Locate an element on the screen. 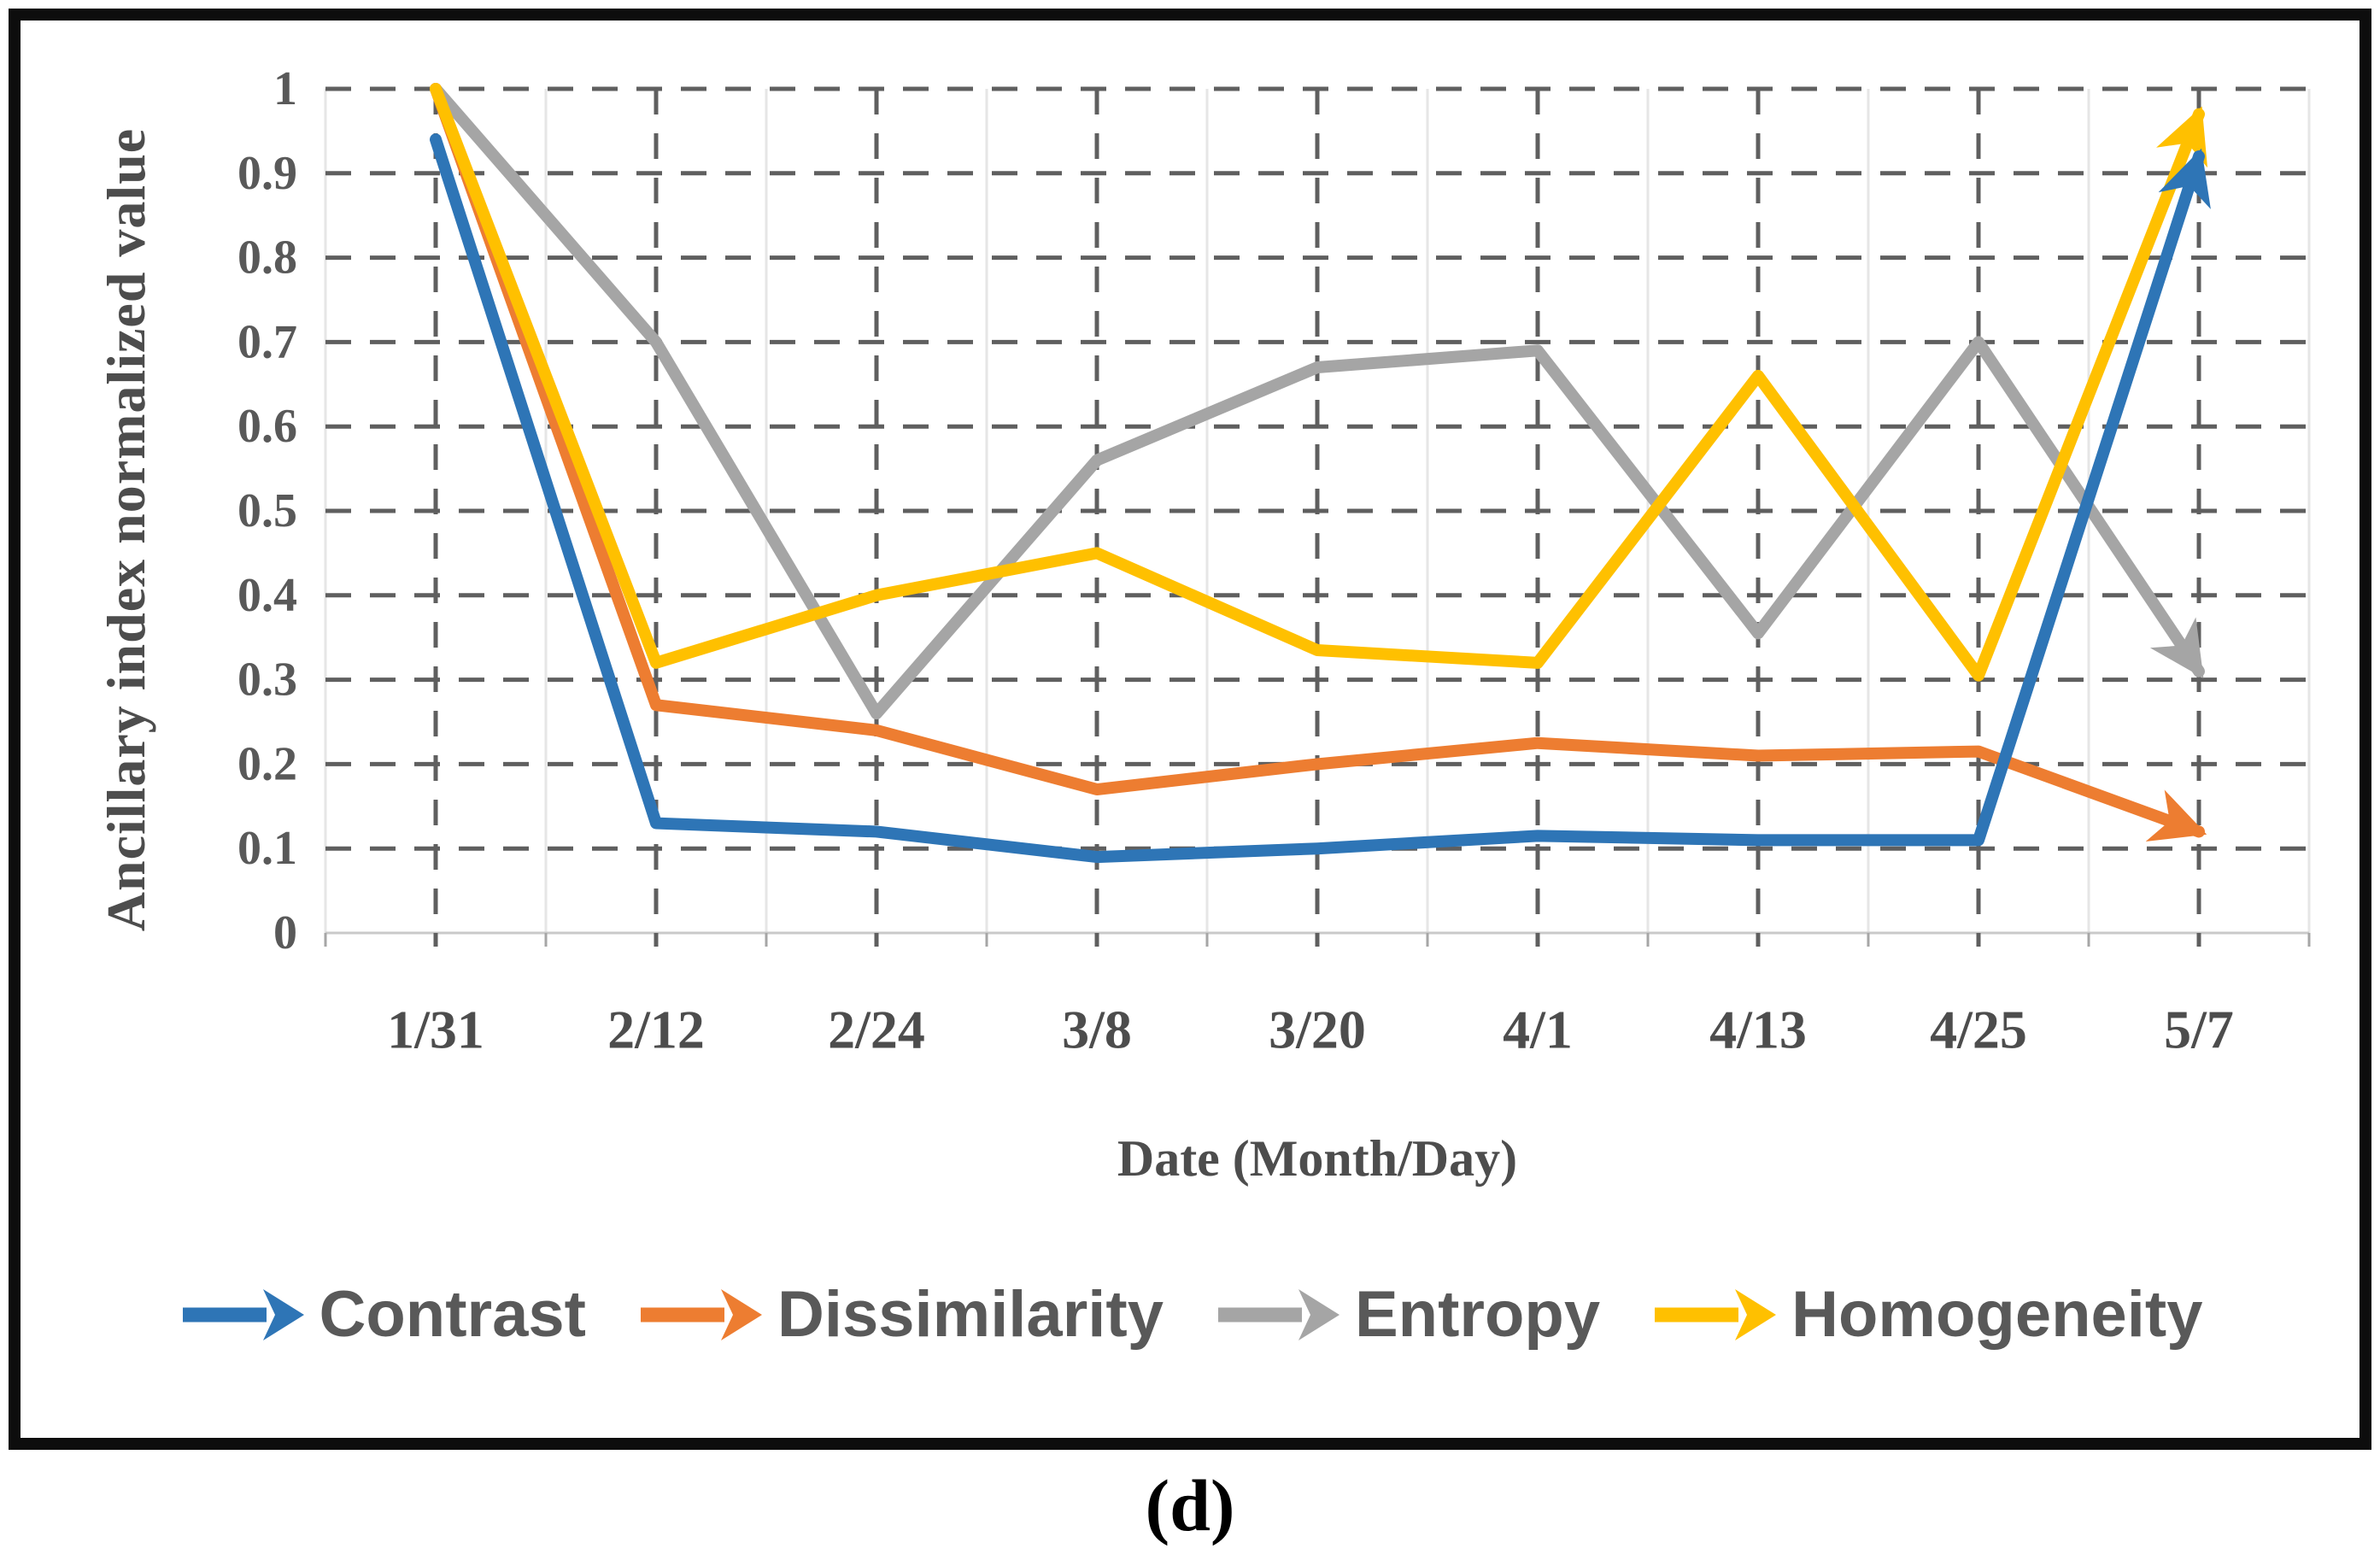  y-axis-title: Ancillary index normalized value is located at coordinates (126, 530).